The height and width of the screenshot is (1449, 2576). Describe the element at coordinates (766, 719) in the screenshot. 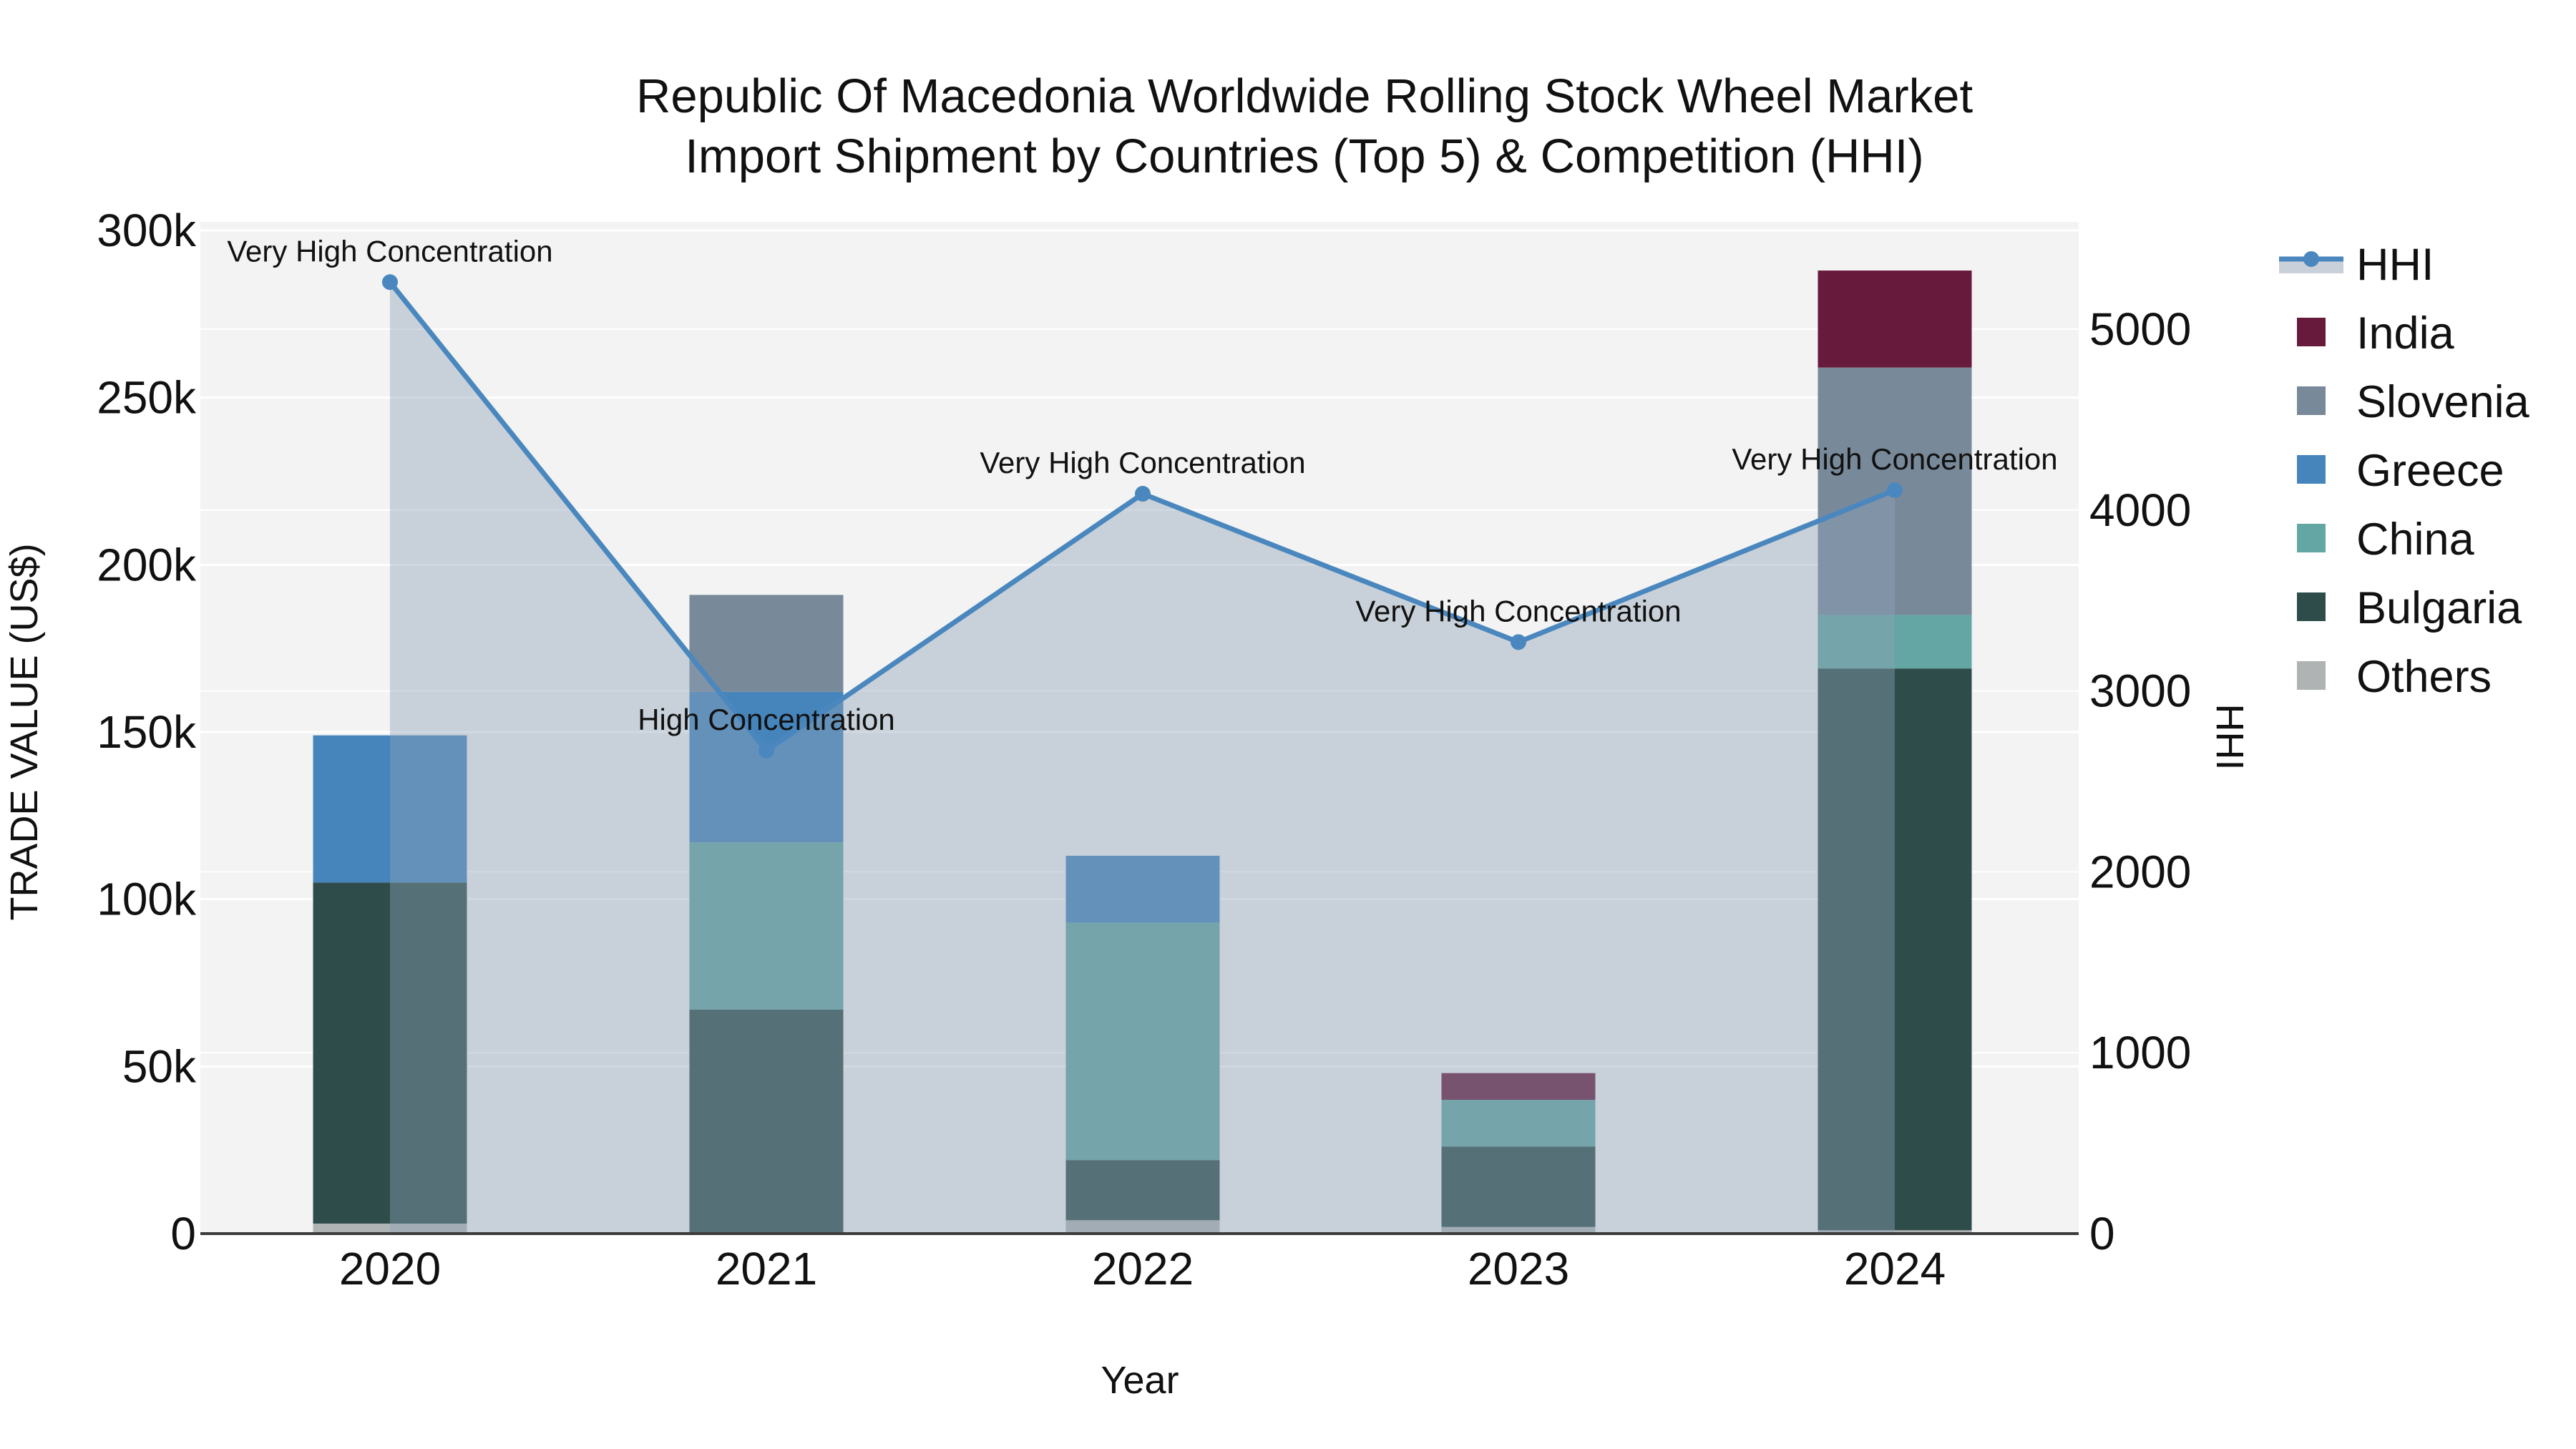

I see `annotation-label: High Concentration` at that location.